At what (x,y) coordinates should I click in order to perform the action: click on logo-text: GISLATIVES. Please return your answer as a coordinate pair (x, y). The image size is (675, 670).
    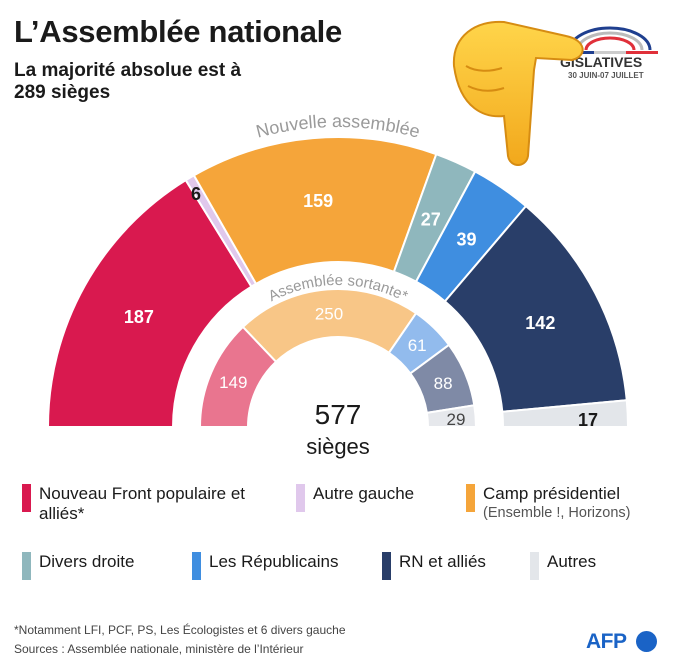
    Looking at the image, I should click on (601, 62).